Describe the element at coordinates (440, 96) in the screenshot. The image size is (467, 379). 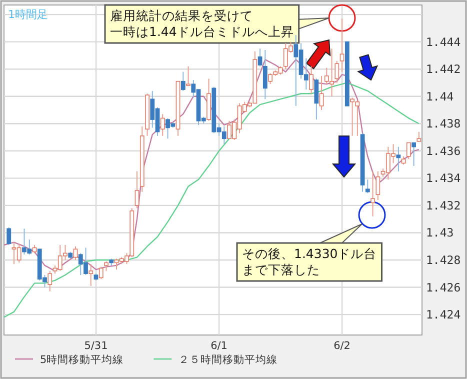
I see `y-tick-label: 1.44` at that location.